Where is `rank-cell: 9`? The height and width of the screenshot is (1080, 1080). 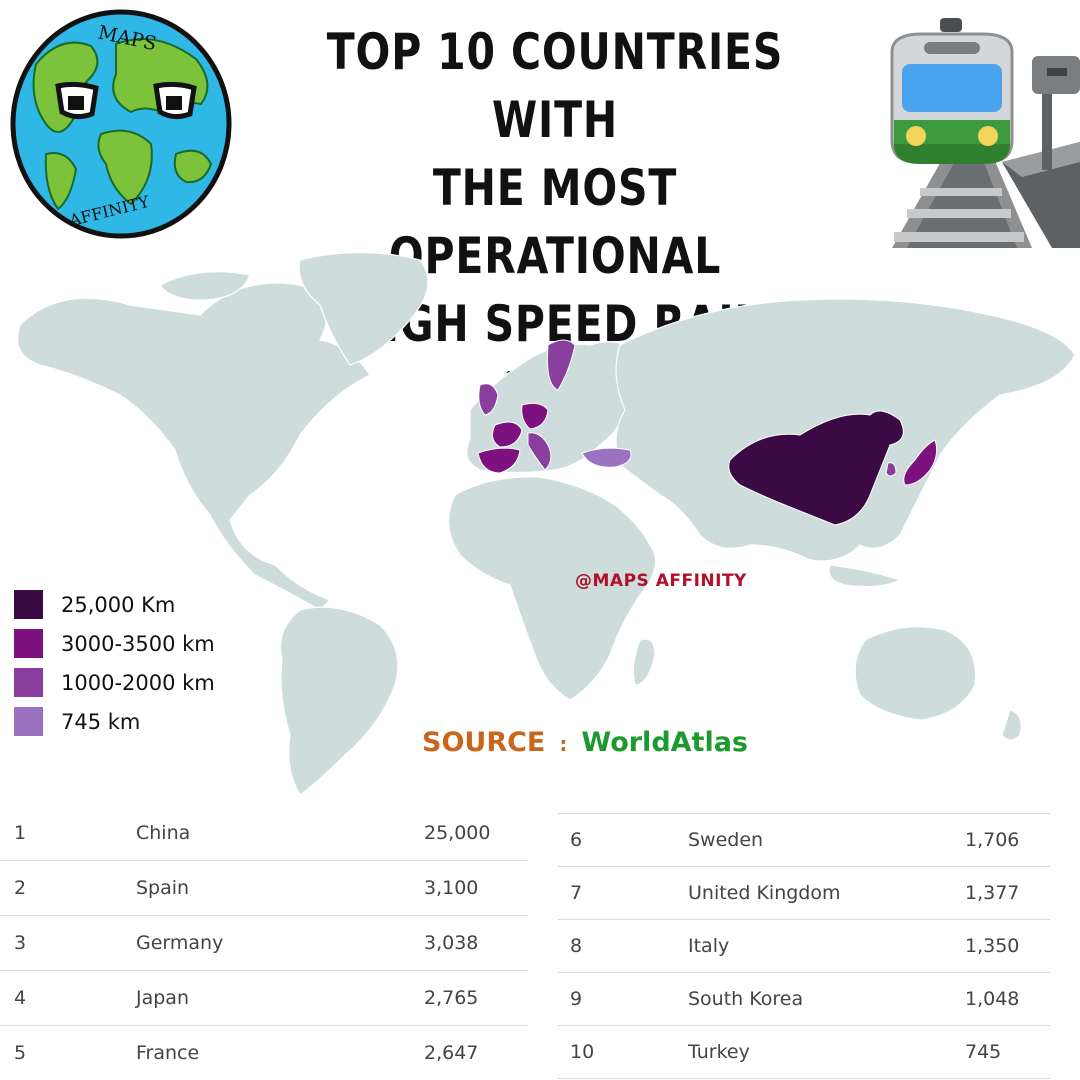
rank-cell: 9 is located at coordinates (576, 999).